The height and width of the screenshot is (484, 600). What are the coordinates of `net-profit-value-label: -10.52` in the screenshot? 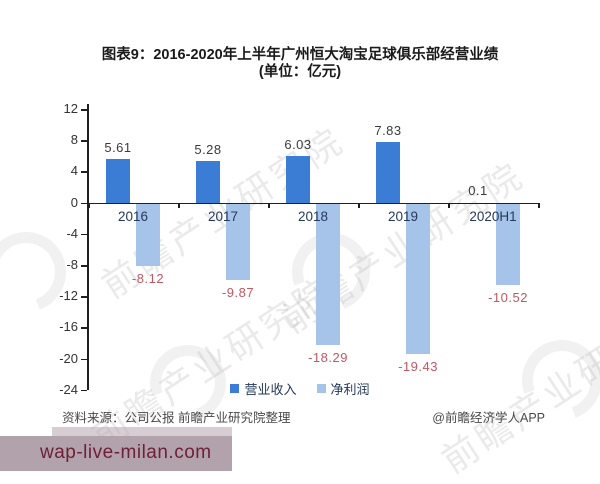 It's located at (508, 297).